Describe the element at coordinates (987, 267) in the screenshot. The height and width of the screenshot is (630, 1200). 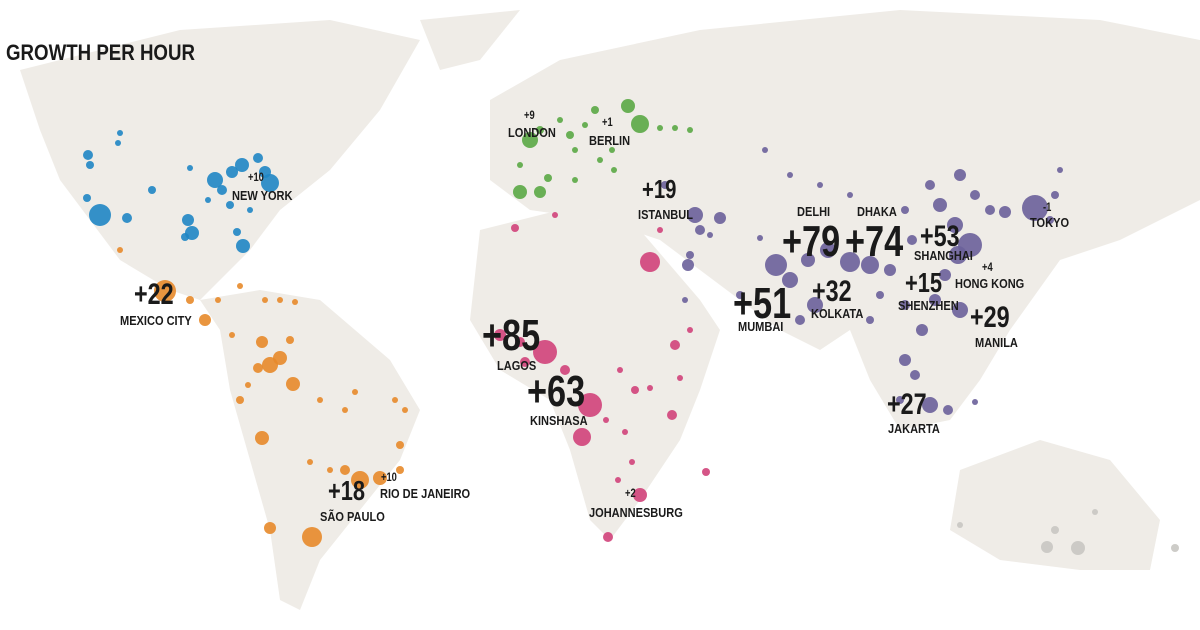
I see `city-growth: +4` at that location.